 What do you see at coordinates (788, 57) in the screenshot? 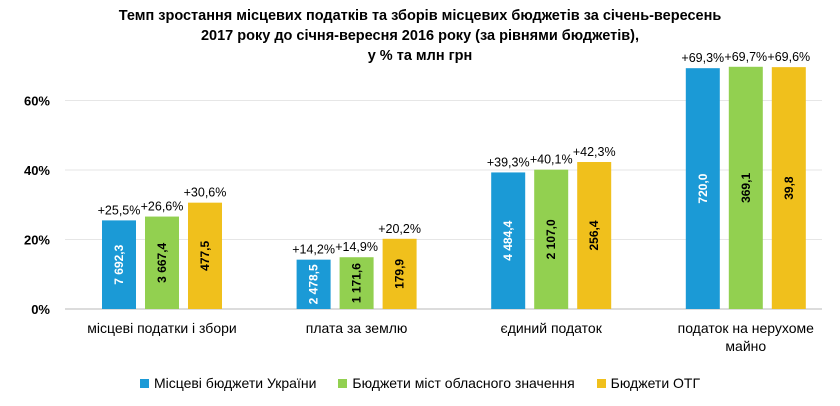
I see `data-label: +69,6%` at bounding box center [788, 57].